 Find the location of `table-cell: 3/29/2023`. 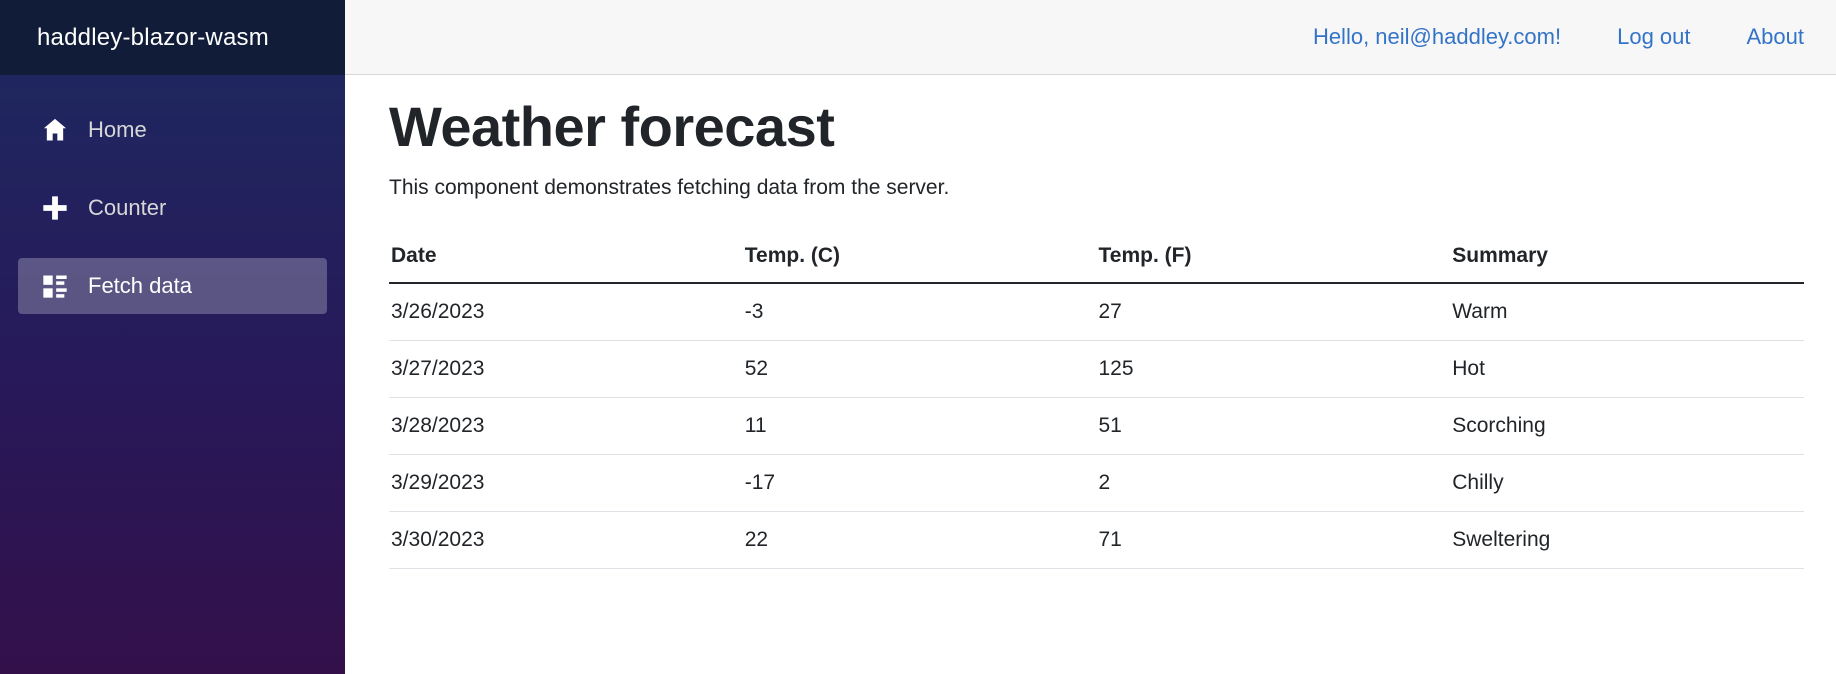

table-cell: 3/29/2023 is located at coordinates (566, 483).